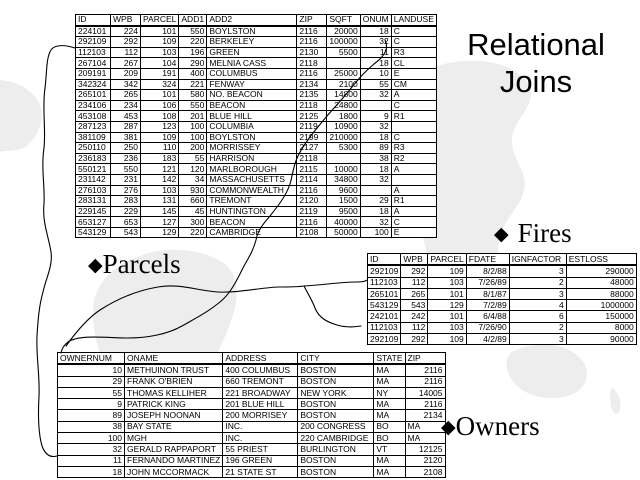 The height and width of the screenshot is (480, 640). Describe the element at coordinates (375, 105) in the screenshot. I see `table-cell` at that location.